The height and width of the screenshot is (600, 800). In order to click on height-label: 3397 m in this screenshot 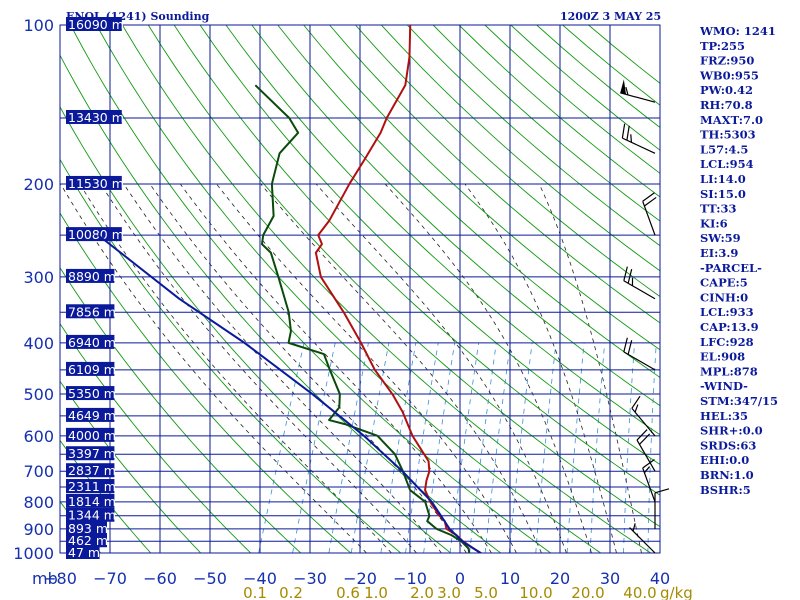, I will do `click(92, 453)`.